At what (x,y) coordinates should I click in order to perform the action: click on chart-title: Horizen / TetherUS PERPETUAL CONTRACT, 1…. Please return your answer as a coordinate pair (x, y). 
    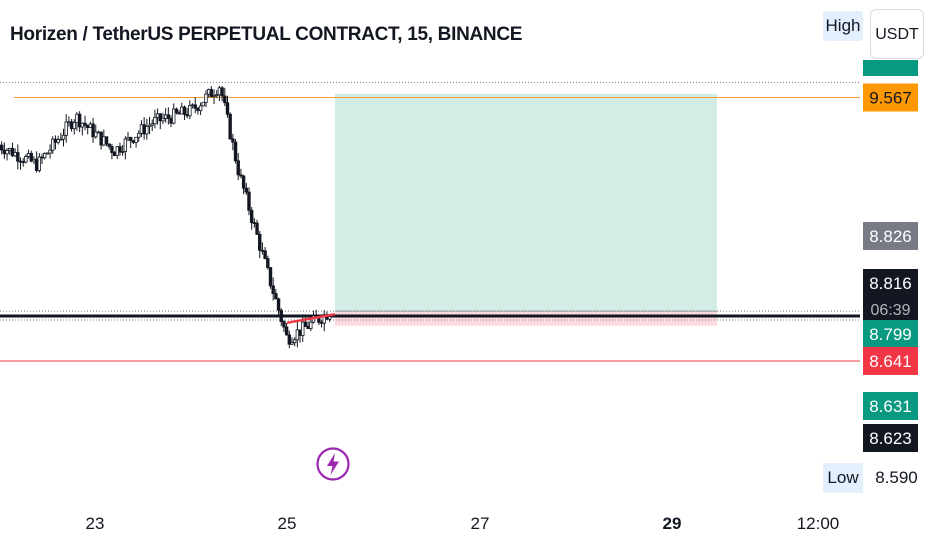
    Looking at the image, I should click on (266, 34).